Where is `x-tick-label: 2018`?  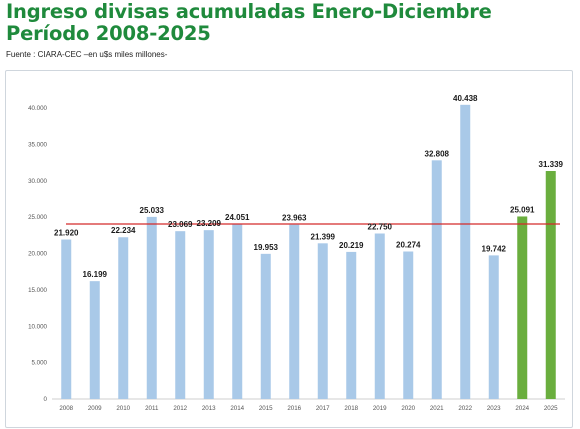
x-tick-label: 2018 is located at coordinates (351, 408).